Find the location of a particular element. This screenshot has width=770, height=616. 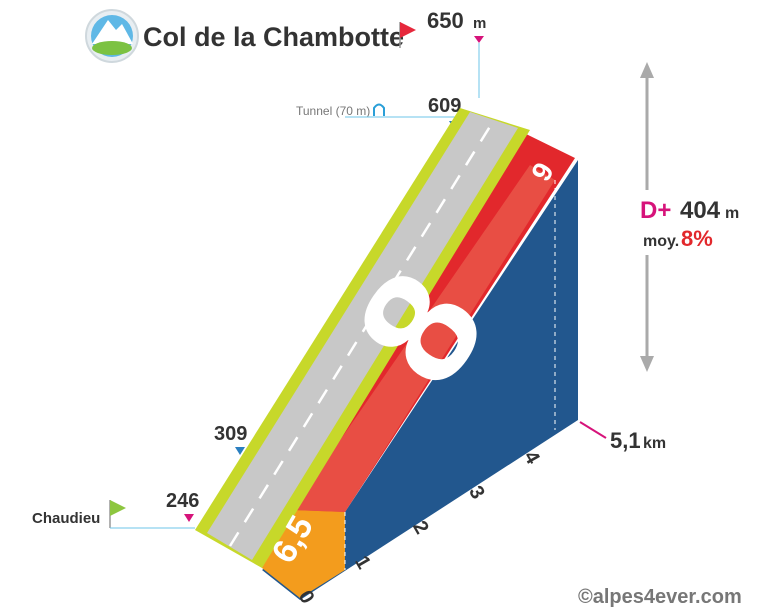

distance-total: 5,1 is located at coordinates (625, 440).